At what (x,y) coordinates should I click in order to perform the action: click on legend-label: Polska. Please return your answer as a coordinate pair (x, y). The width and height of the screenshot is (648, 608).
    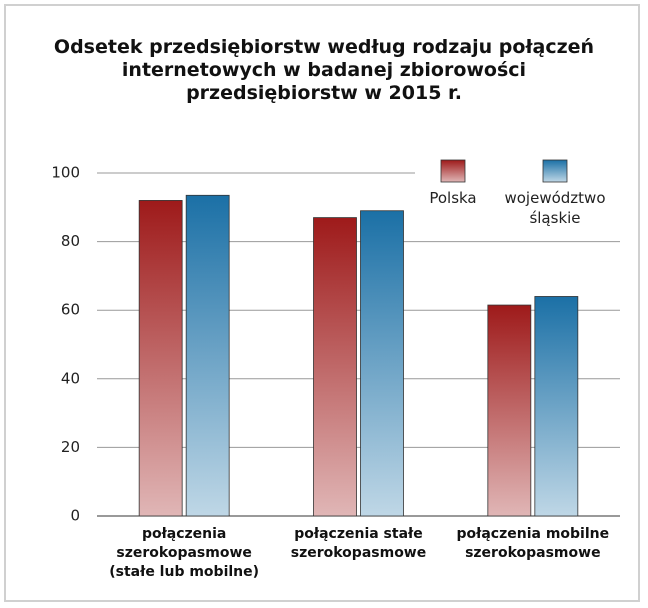
    Looking at the image, I should click on (453, 198).